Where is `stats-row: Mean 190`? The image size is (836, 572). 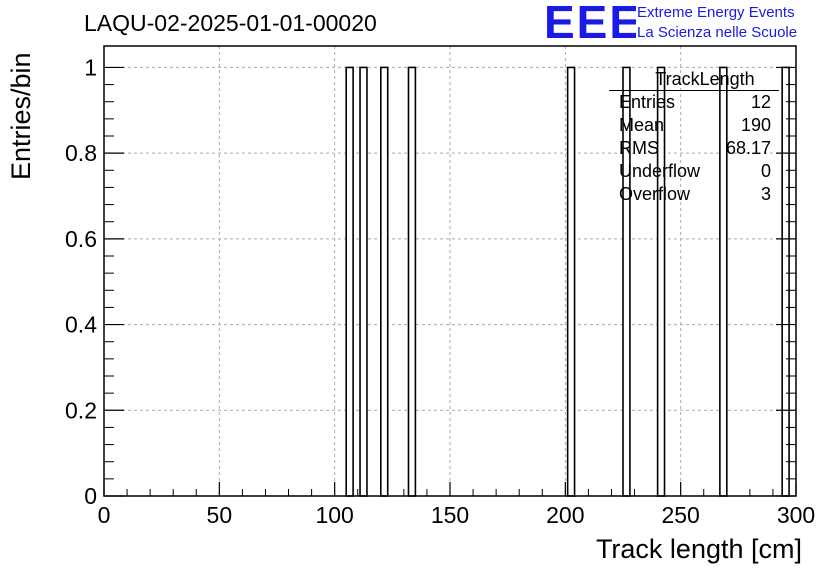 stats-row: Mean 190 is located at coordinates (694, 125).